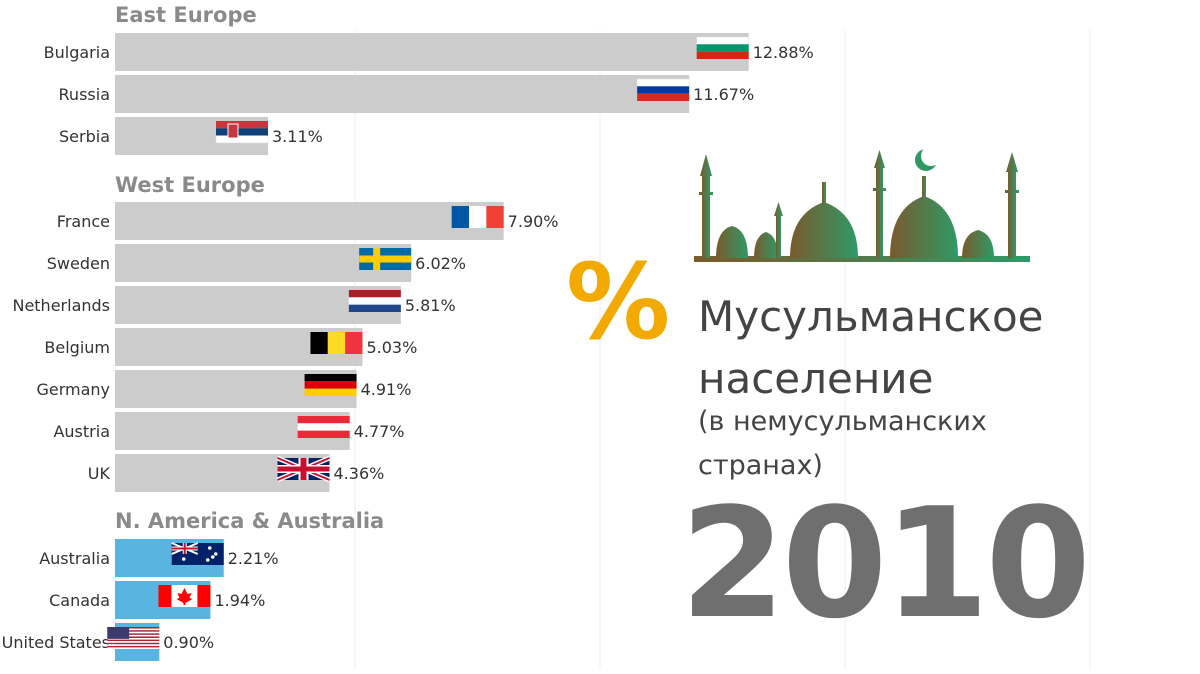  Describe the element at coordinates (191, 136) in the screenshot. I see `bar-row: Serbia 3.11%` at that location.